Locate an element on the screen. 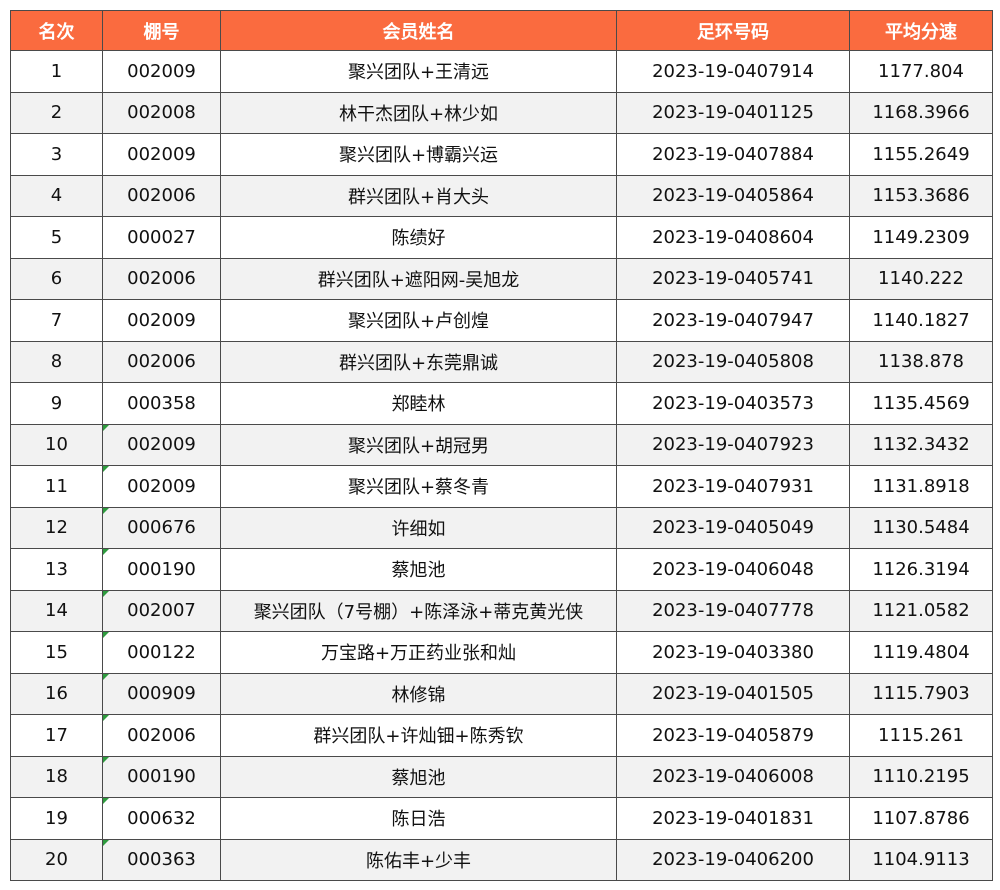 This screenshot has width=1000, height=890. cell-member: 聚兴团队（7号棚）+陈泽泳+蒂克黄光侠 is located at coordinates (418, 610).